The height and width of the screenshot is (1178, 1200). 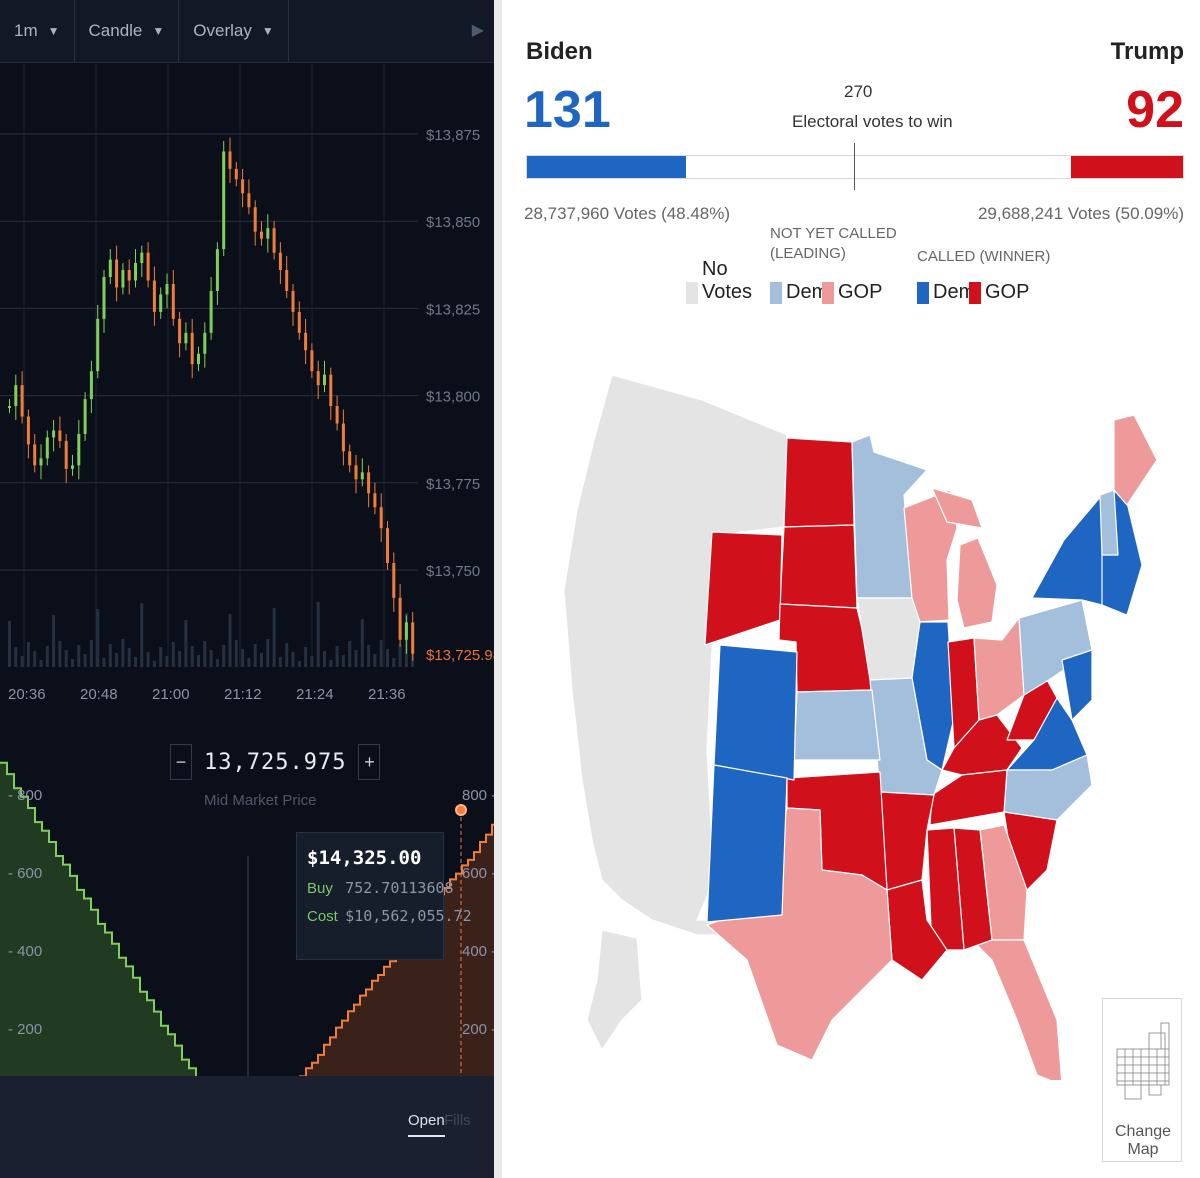 What do you see at coordinates (945, 889) in the screenshot?
I see `state-mississippi-gop` at bounding box center [945, 889].